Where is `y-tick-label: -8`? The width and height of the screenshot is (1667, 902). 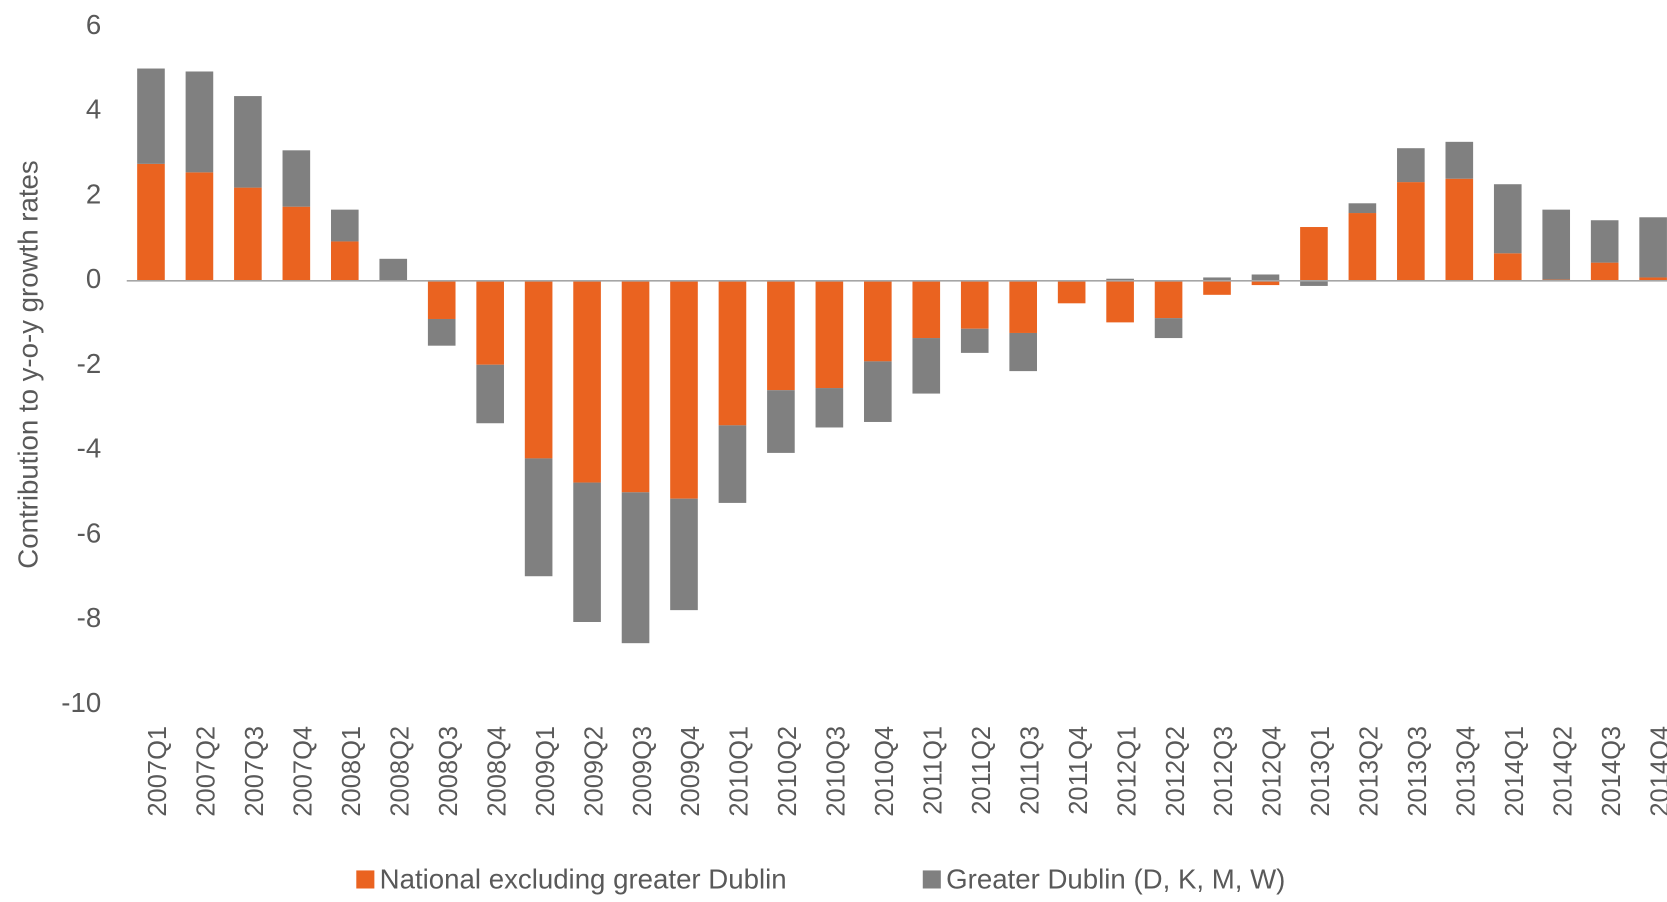
y-tick-label: -8 is located at coordinates (89, 617).